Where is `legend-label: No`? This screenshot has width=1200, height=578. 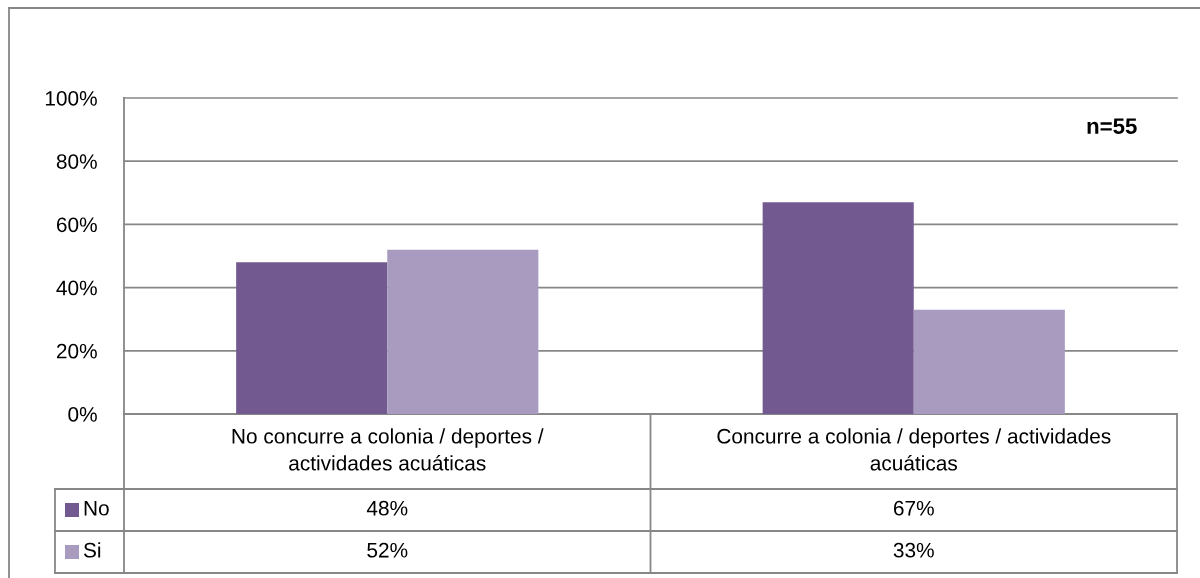 legend-label: No is located at coordinates (96, 508).